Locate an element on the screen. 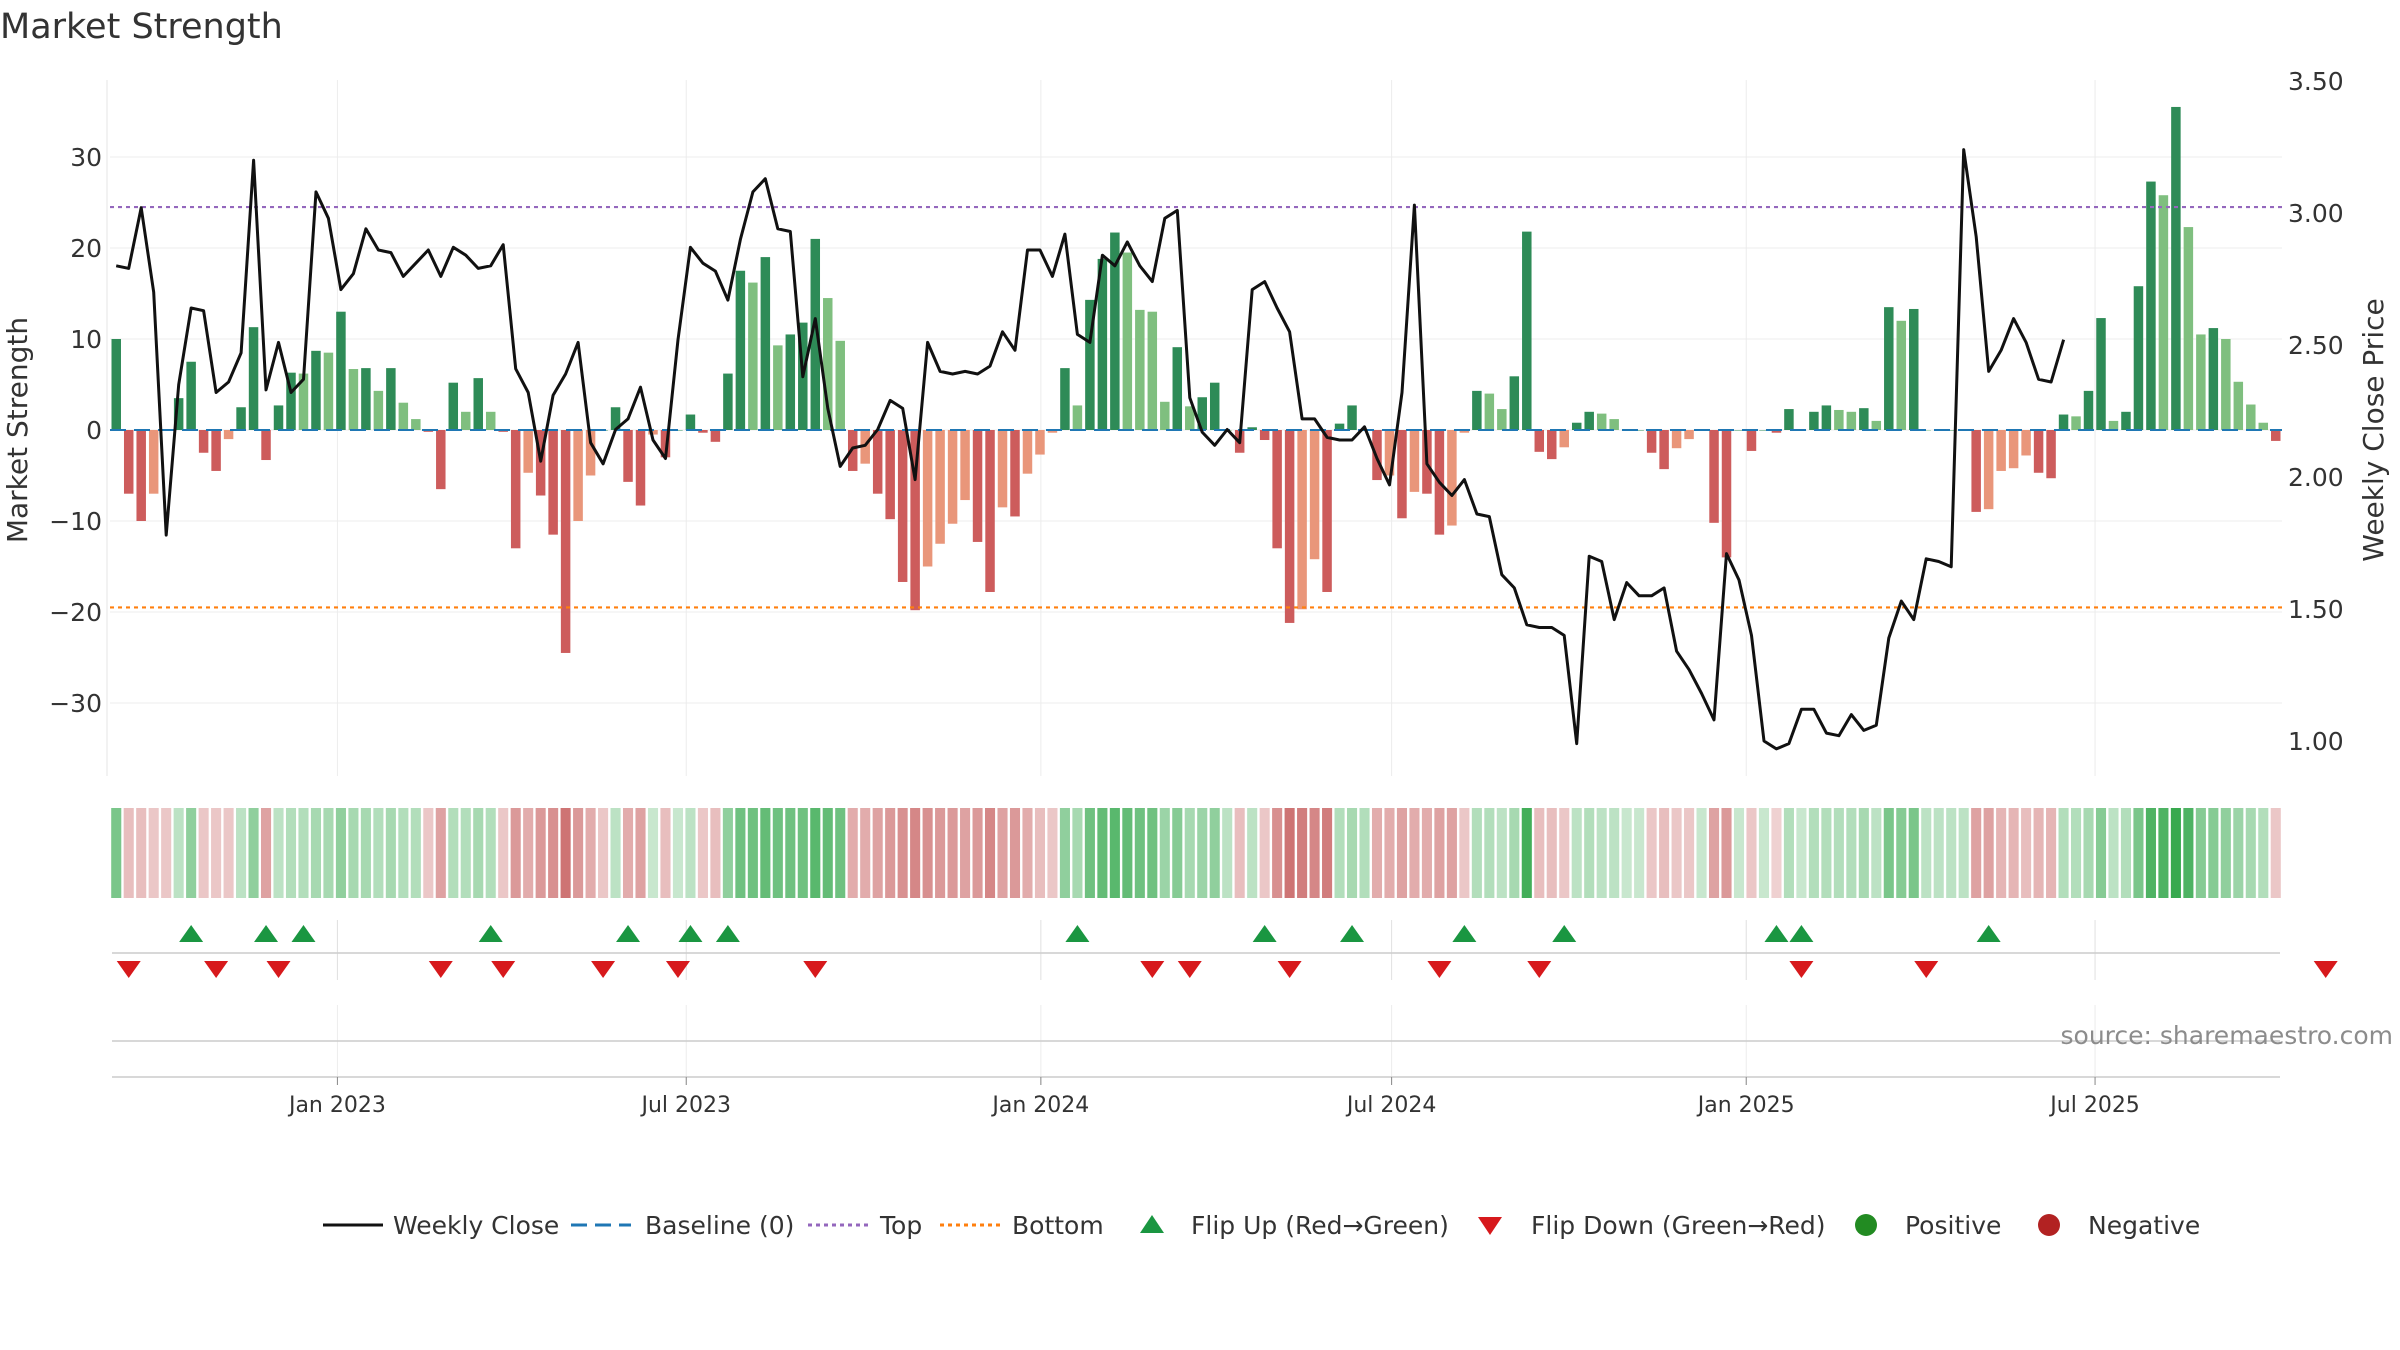 Image resolution: width=2400 pixels, height=1350 pixels. y-tick-label: 0 is located at coordinates (94, 430).